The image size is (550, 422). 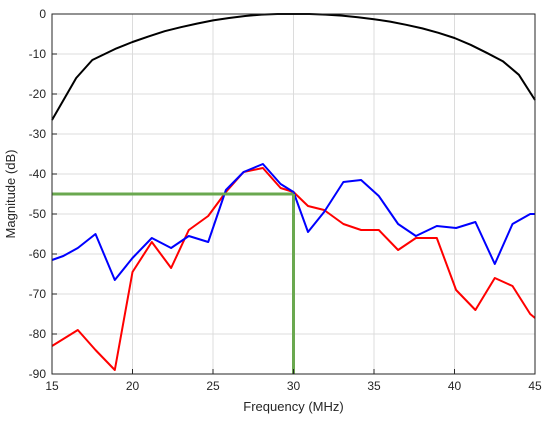 I want to click on y-tick-label: -50, so click(x=38, y=214).